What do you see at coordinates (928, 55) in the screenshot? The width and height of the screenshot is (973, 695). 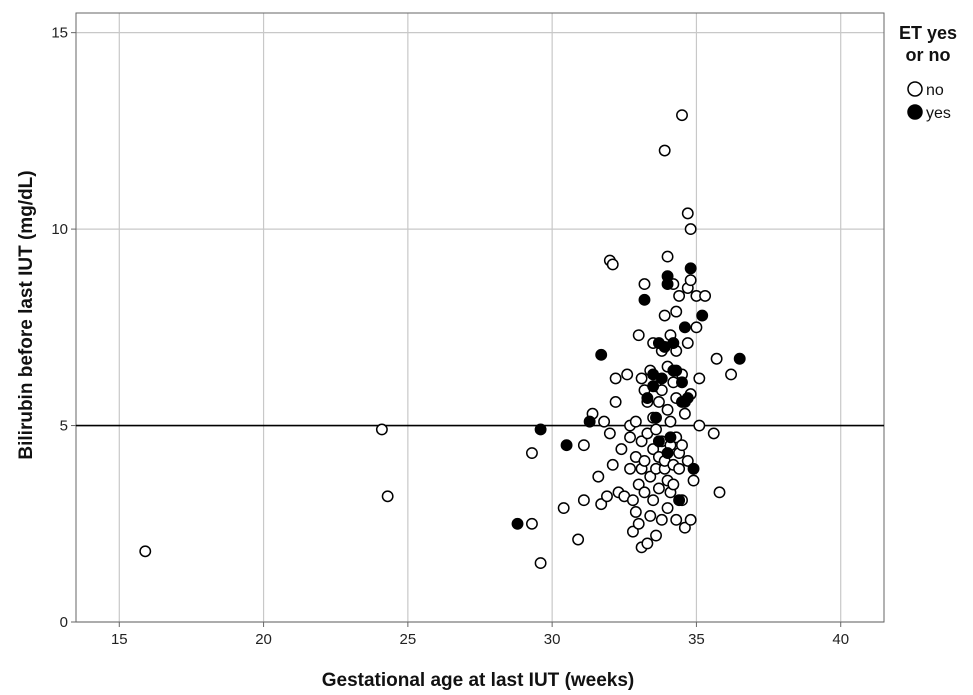 I see `legend-title-line-2: or no` at bounding box center [928, 55].